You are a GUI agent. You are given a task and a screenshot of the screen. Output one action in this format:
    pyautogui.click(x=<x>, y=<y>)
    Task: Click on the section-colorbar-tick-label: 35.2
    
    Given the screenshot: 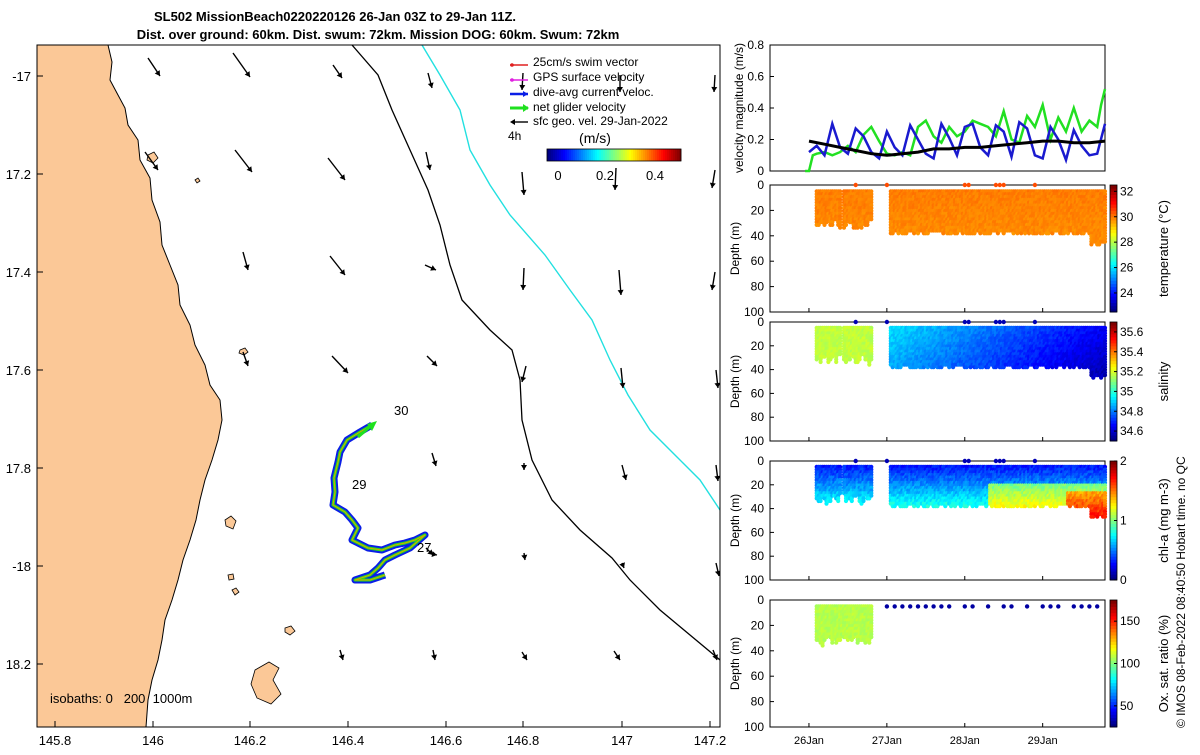 What is the action you would take?
    pyautogui.click(x=1132, y=372)
    